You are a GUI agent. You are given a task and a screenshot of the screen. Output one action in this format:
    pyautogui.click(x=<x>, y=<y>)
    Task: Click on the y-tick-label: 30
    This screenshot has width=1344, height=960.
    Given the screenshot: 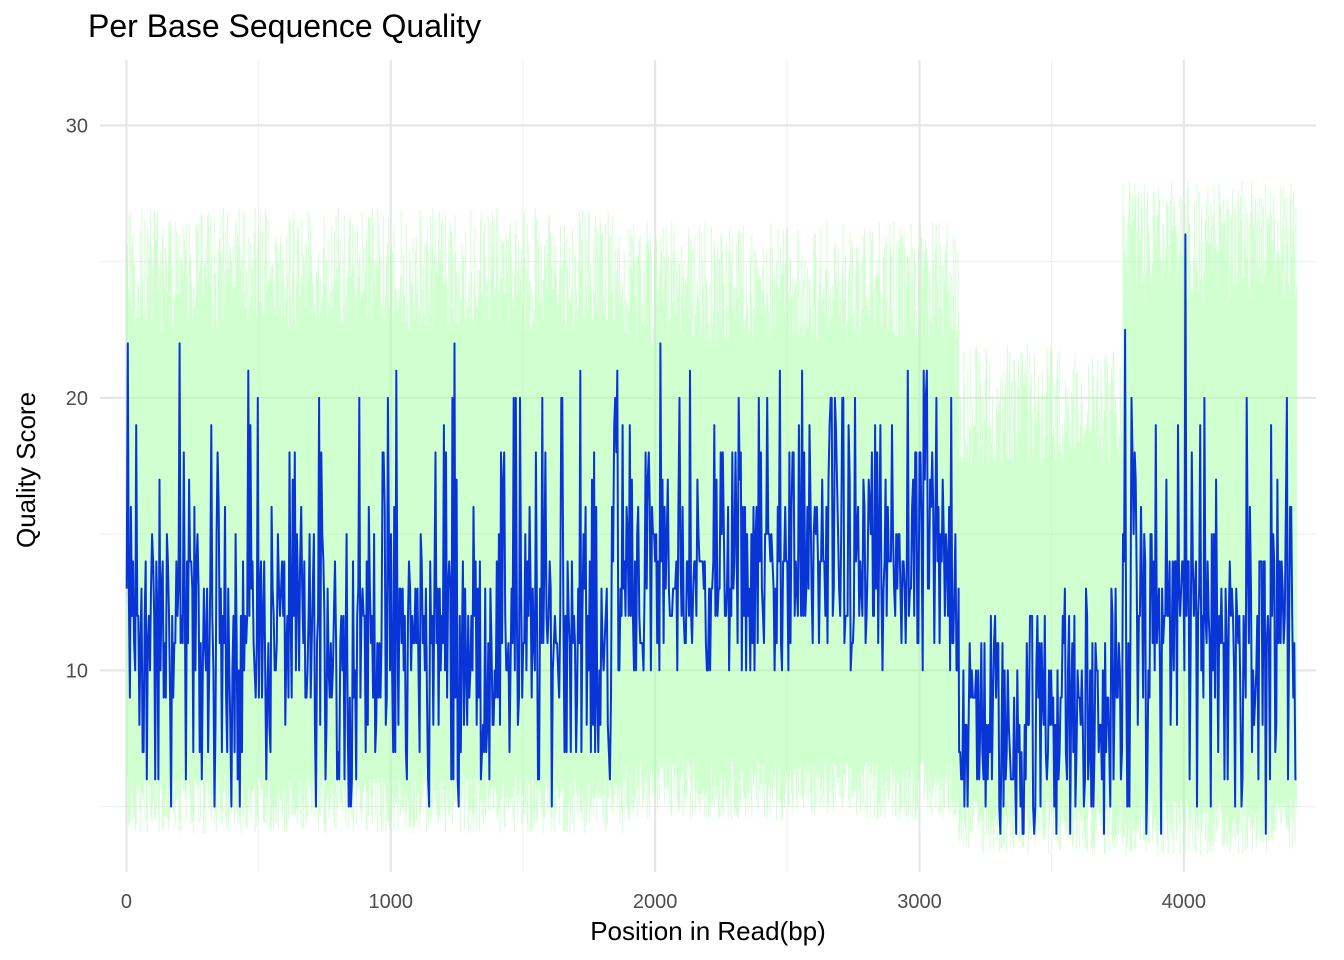 What is the action you would take?
    pyautogui.click(x=77, y=126)
    